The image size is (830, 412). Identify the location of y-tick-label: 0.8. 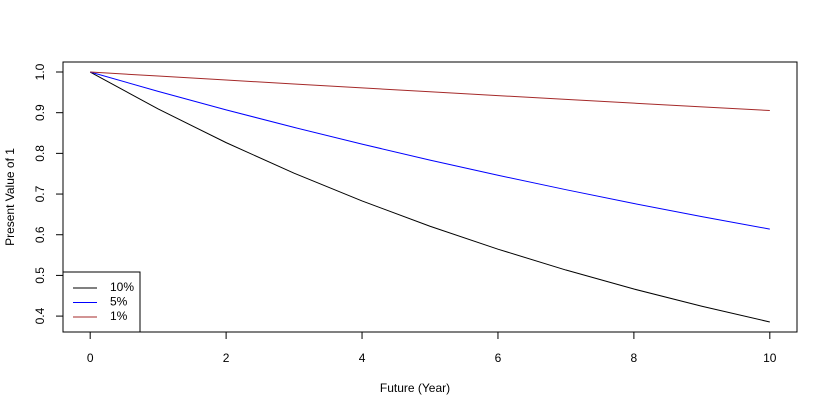
(40, 153).